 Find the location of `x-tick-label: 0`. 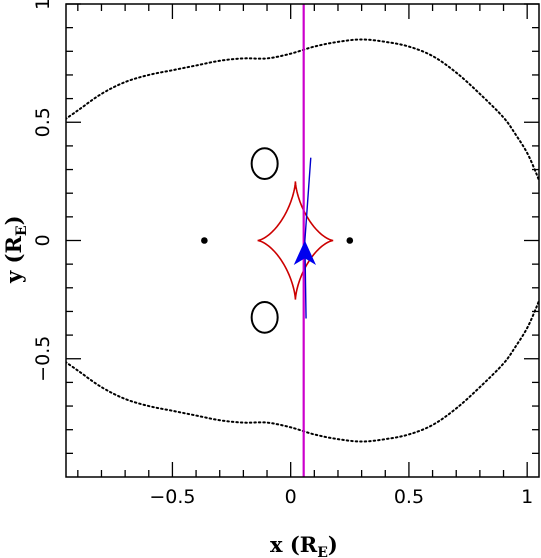

x-tick-label: 0 is located at coordinates (291, 497).